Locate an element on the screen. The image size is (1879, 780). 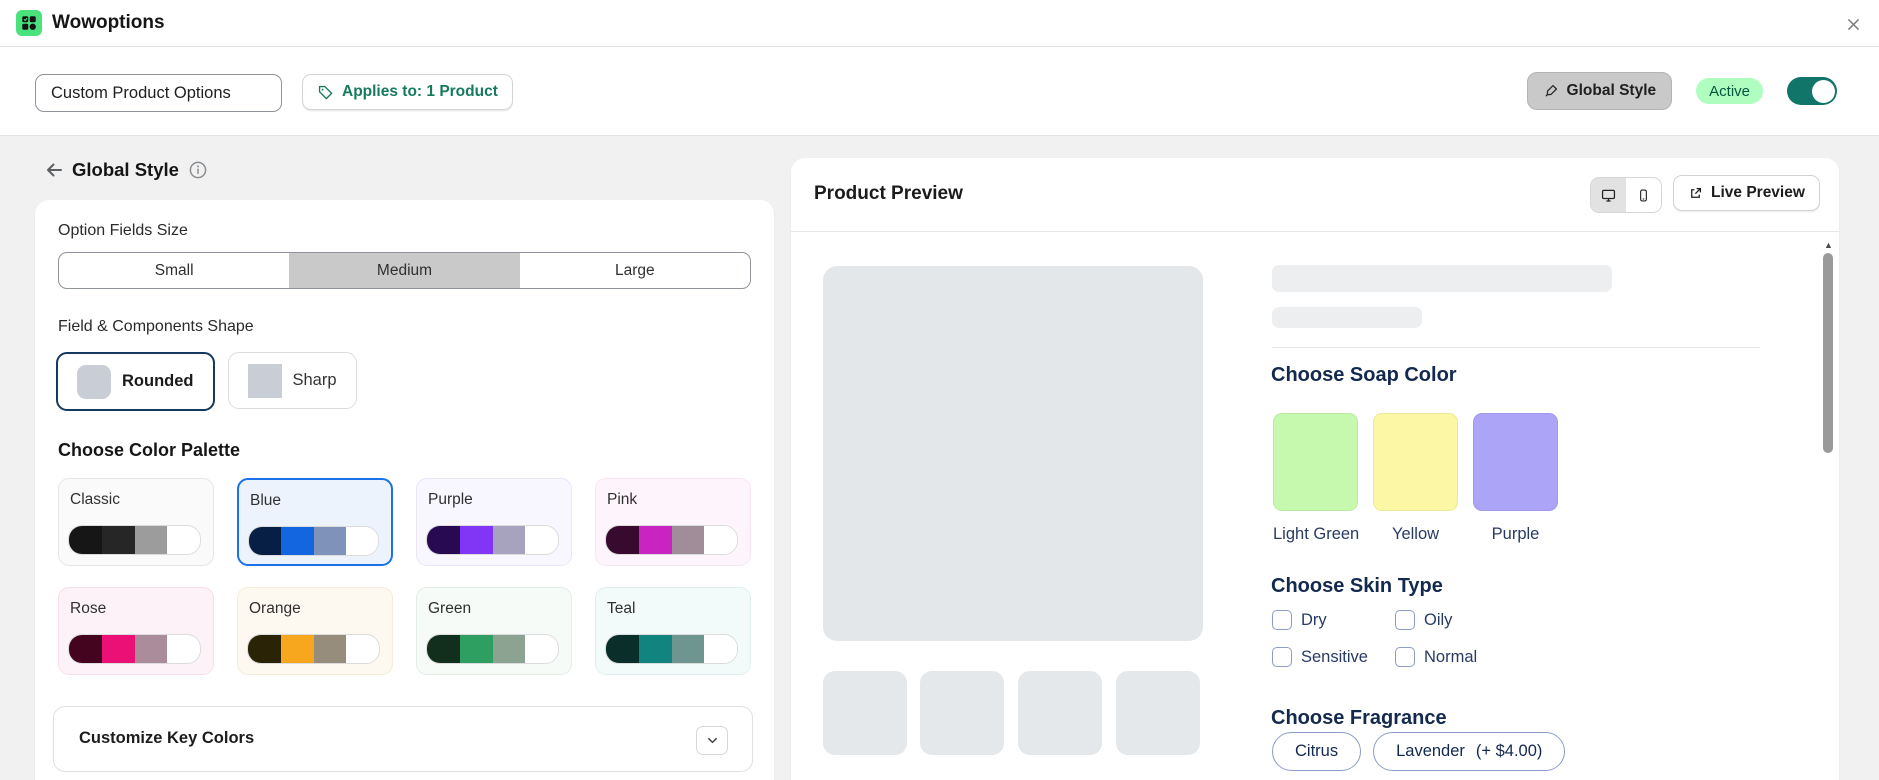
fragrance-option-lavender: Lavender (+ $4.00) is located at coordinates (1469, 751).